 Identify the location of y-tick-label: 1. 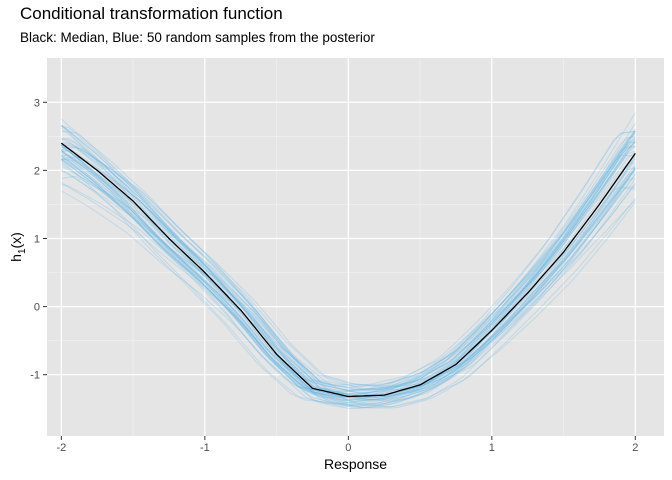
(37, 239).